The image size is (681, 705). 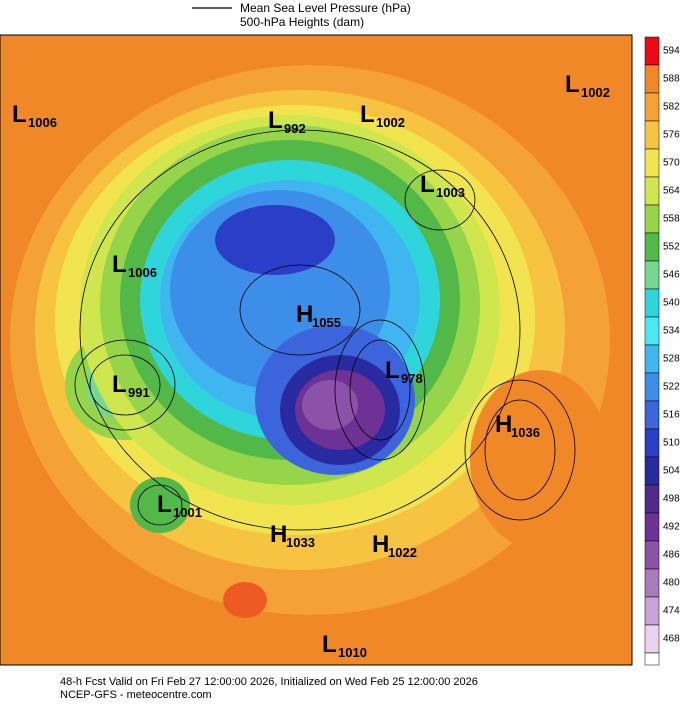 I want to click on colorbar-label: 564, so click(x=671, y=191).